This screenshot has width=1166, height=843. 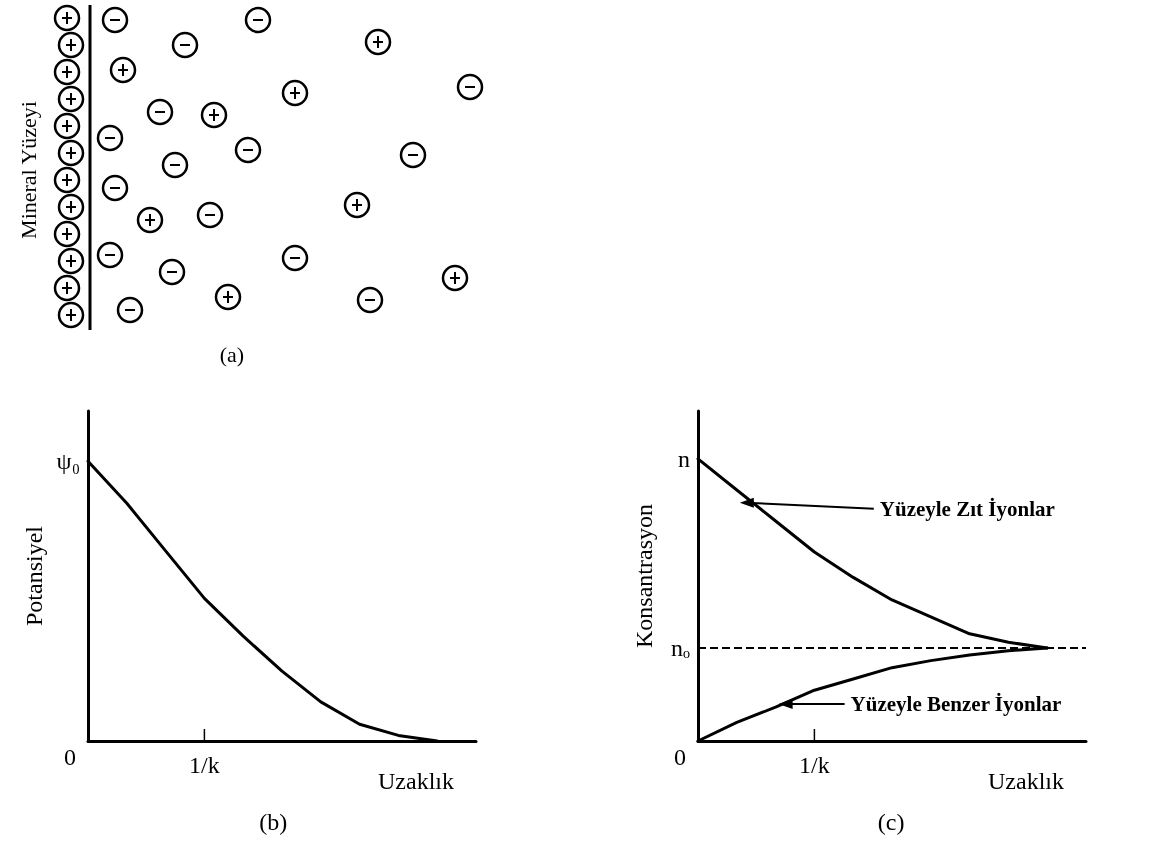 What do you see at coordinates (684, 458) in the screenshot?
I see `text: n` at bounding box center [684, 458].